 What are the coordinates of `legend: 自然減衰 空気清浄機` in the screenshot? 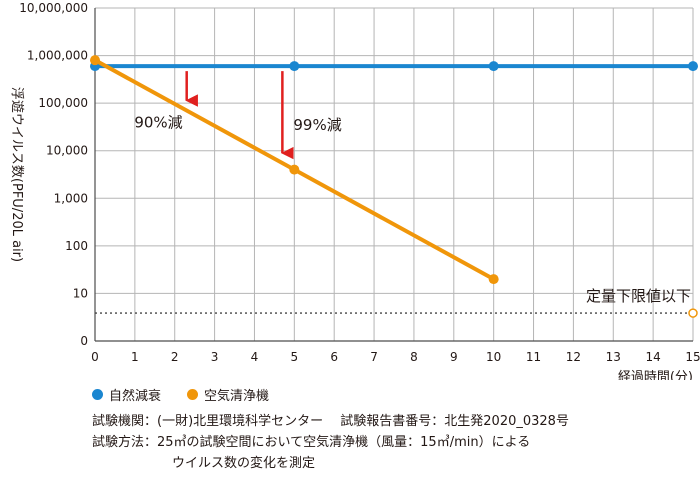 It's located at (193, 394).